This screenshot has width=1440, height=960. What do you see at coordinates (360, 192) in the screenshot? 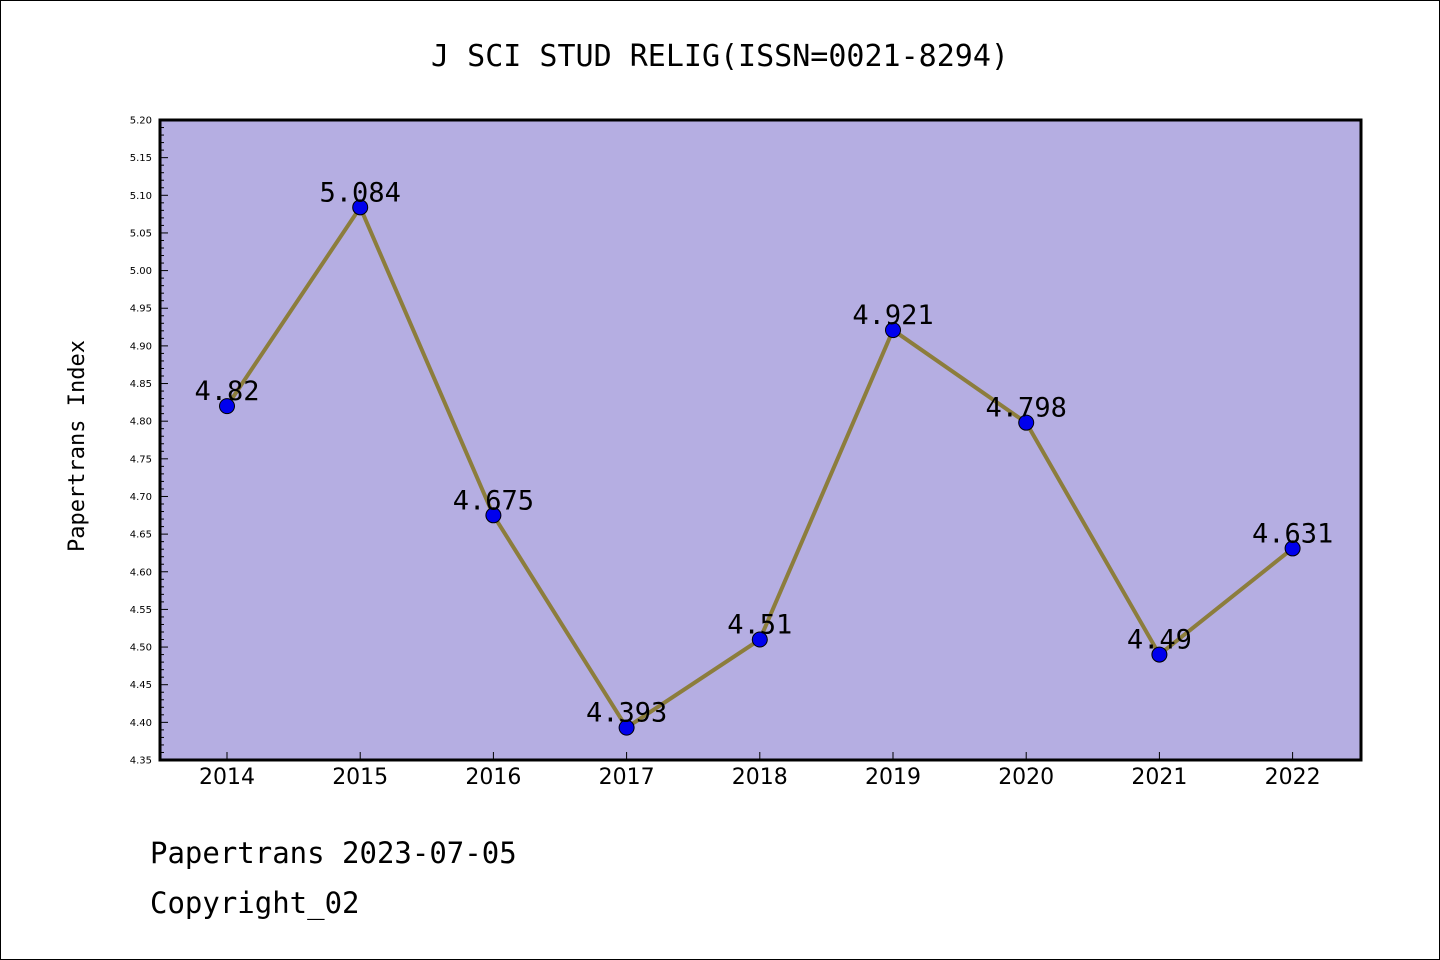
I see `data-label: 5.084` at bounding box center [360, 192].